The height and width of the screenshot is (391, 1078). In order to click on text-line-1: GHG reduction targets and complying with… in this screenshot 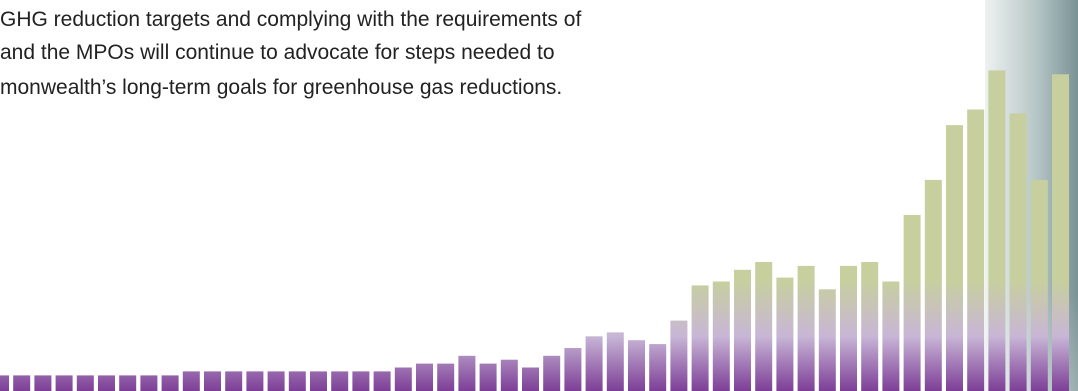, I will do `click(291, 19)`.